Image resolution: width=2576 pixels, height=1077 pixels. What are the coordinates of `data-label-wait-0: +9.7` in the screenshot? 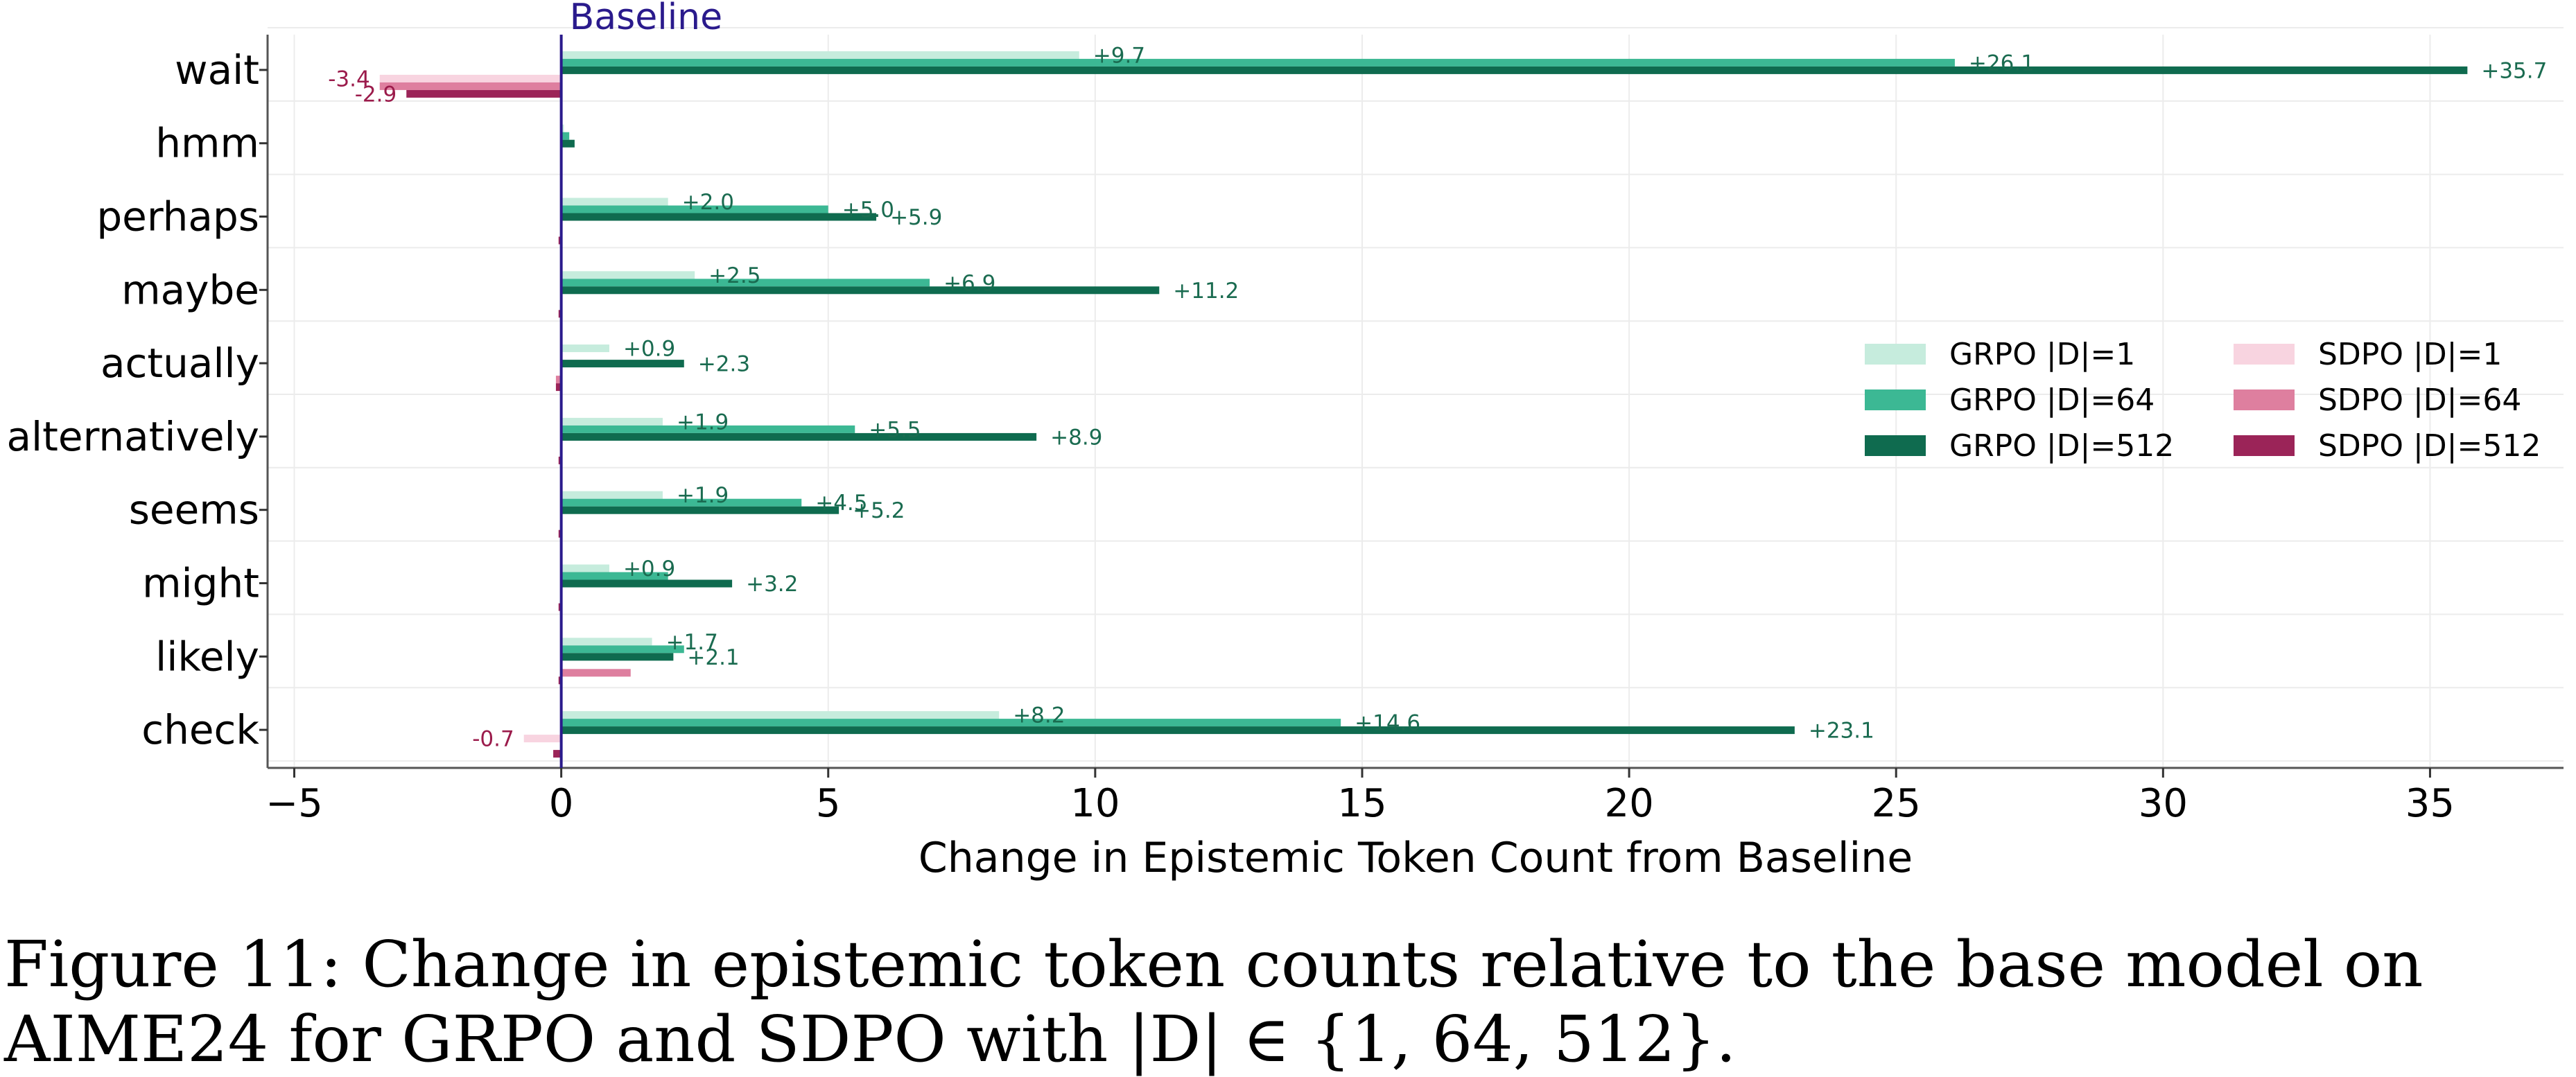 It's located at (1119, 55).